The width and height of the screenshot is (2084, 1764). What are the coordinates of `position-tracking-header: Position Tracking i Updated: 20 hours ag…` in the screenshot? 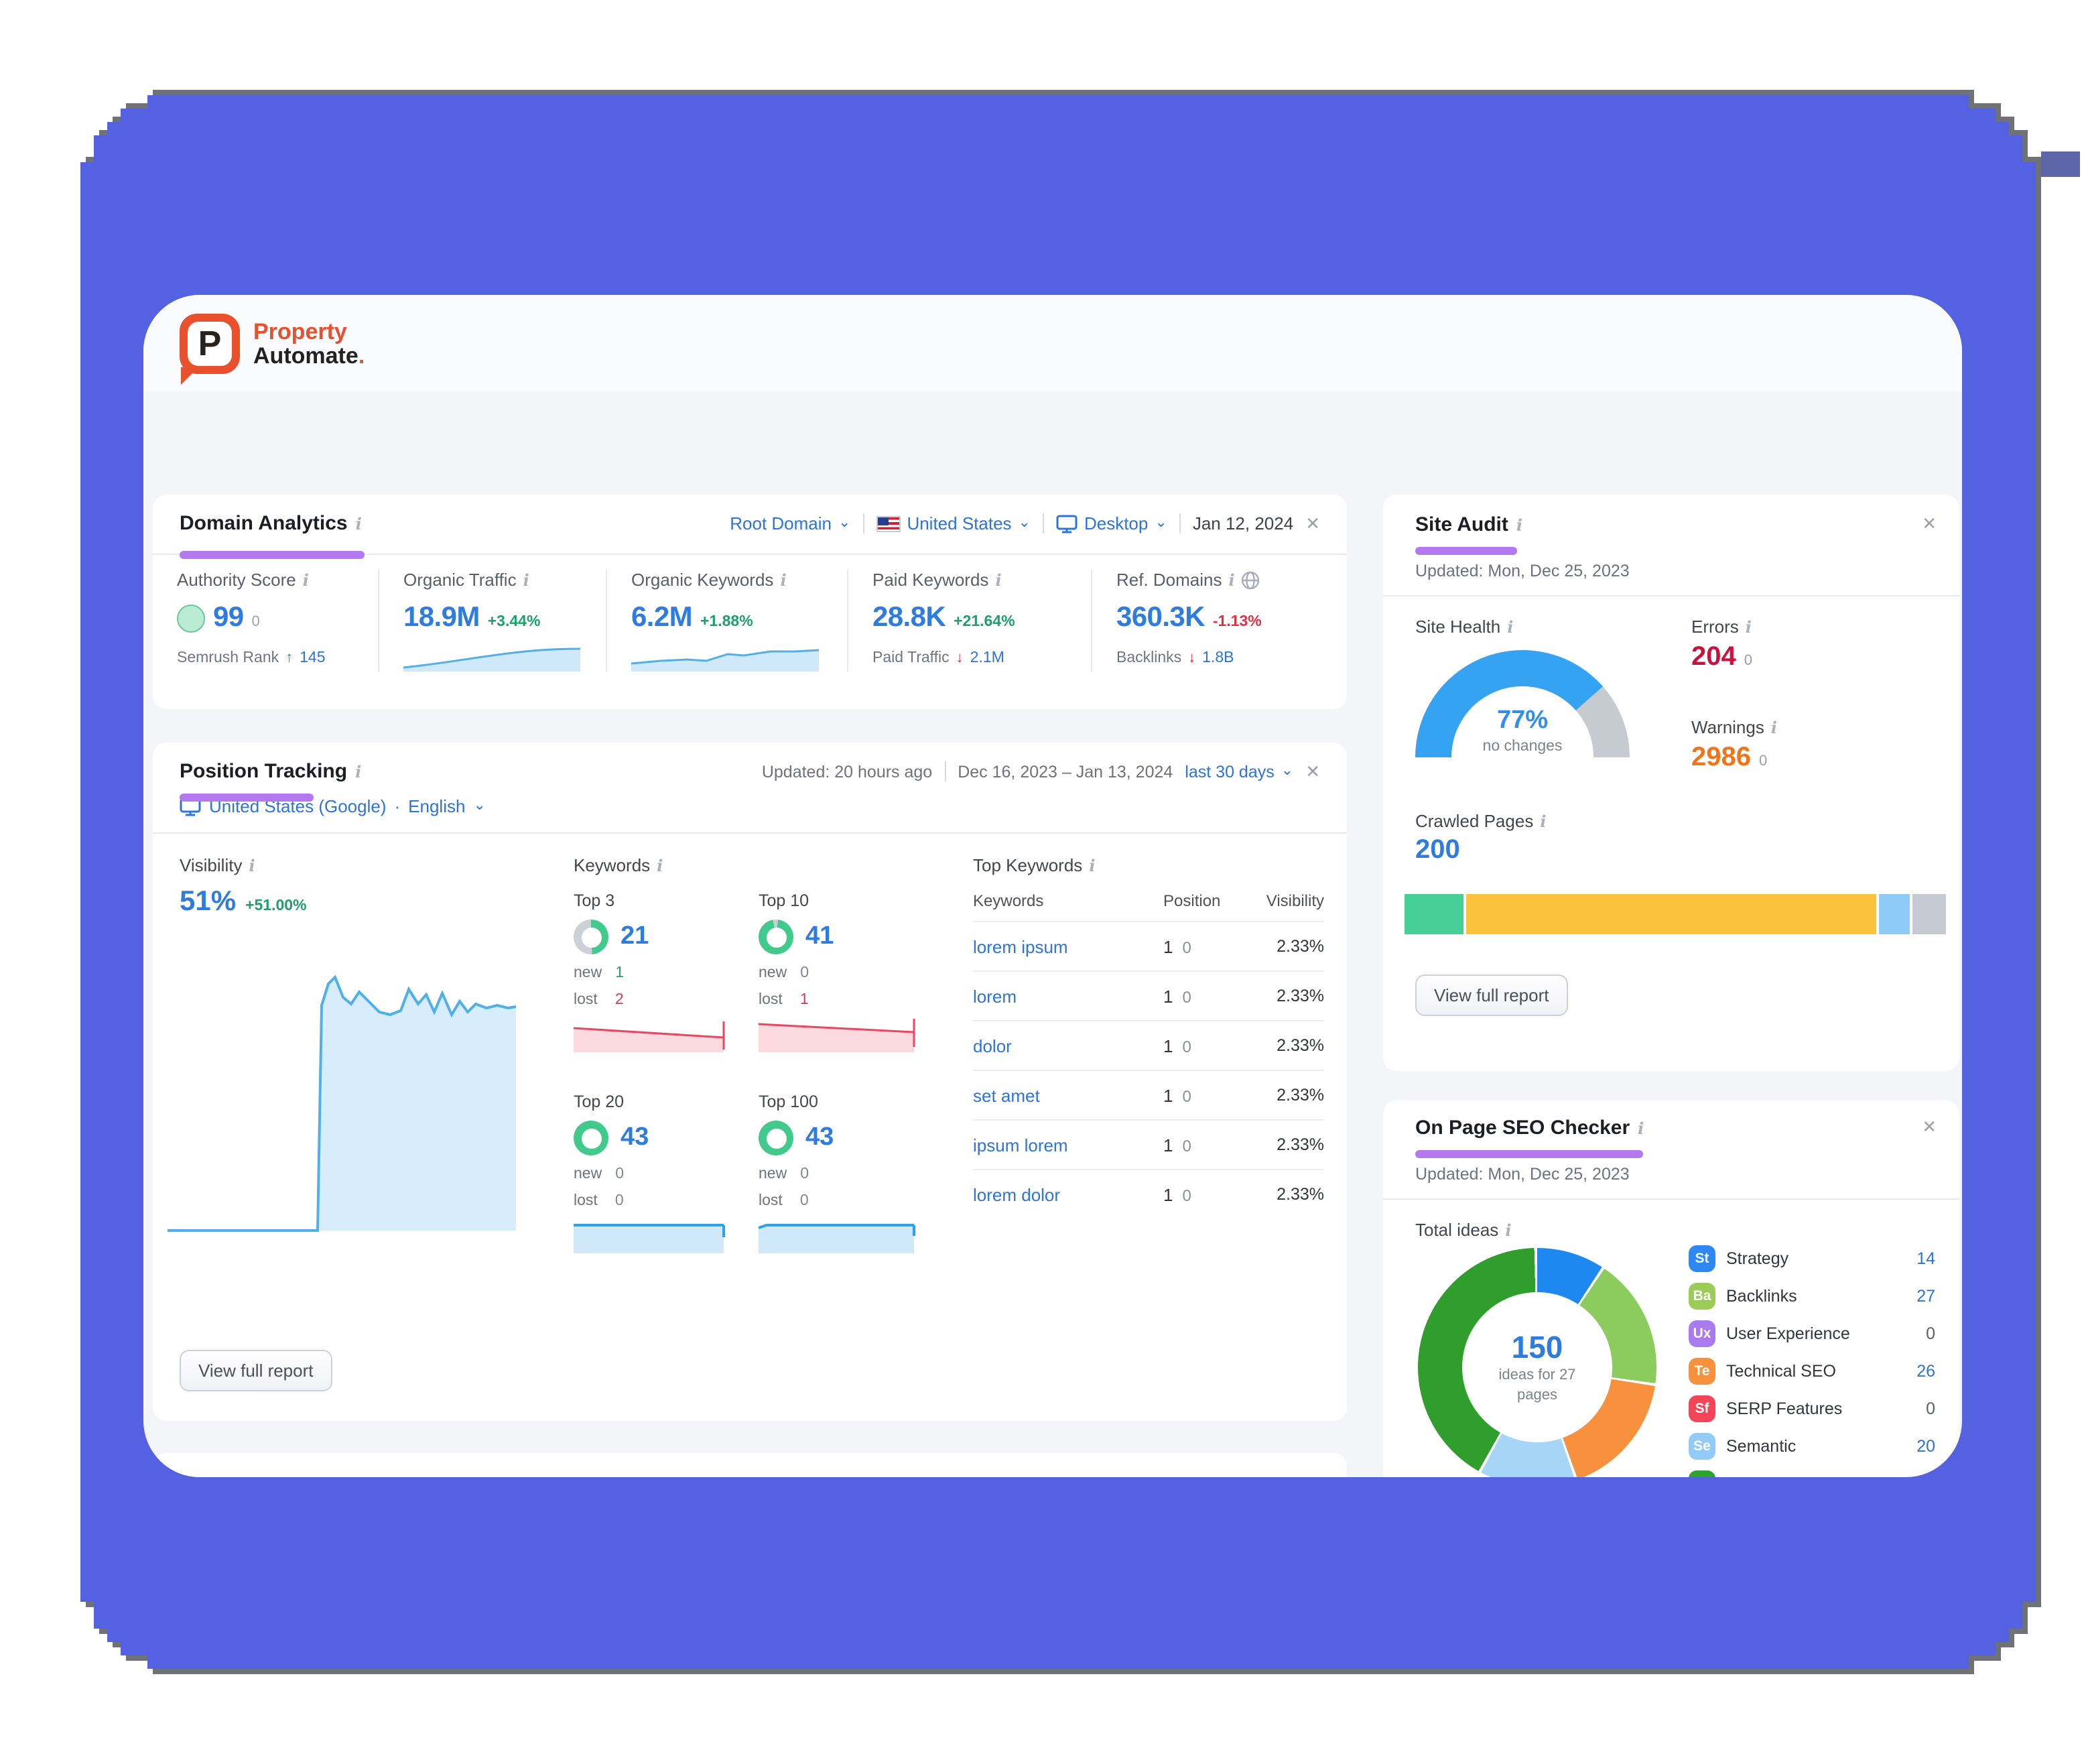 It's located at (750, 789).